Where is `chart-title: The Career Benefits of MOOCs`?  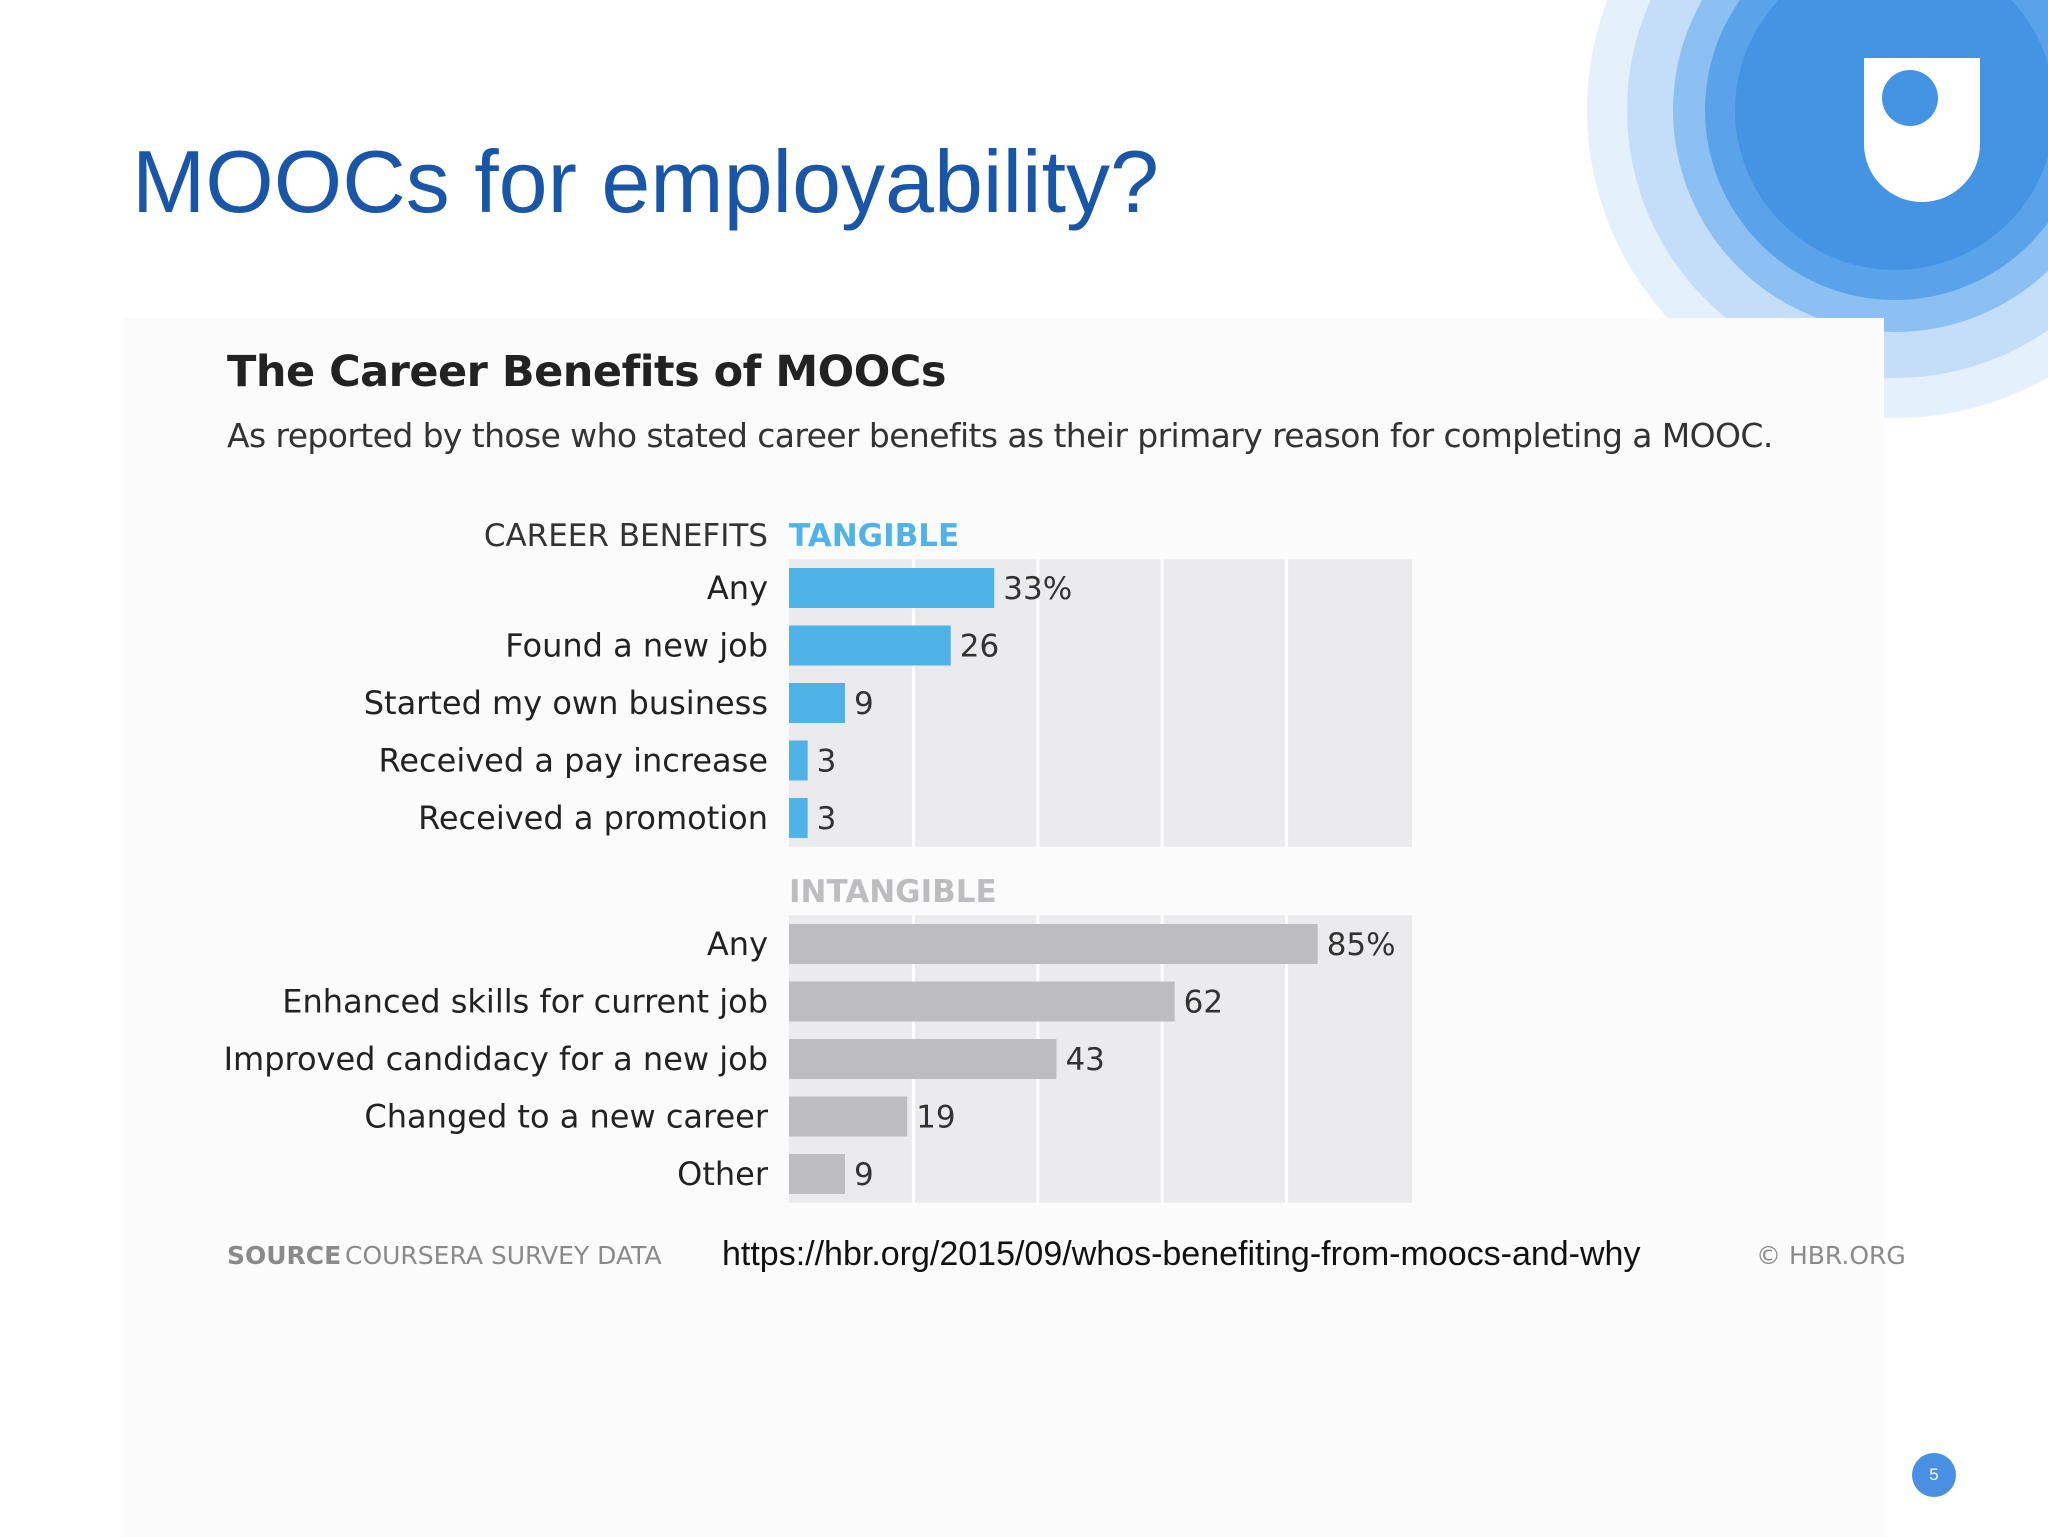
chart-title: The Career Benefits of MOOCs is located at coordinates (586, 372).